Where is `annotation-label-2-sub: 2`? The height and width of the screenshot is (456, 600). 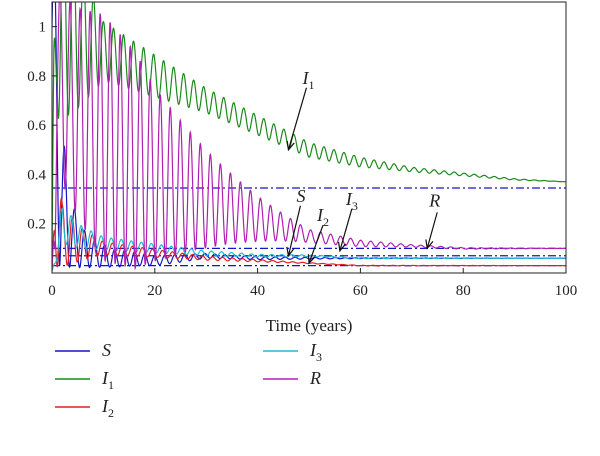
annotation-label-2-sub: 2 is located at coordinates (326, 222).